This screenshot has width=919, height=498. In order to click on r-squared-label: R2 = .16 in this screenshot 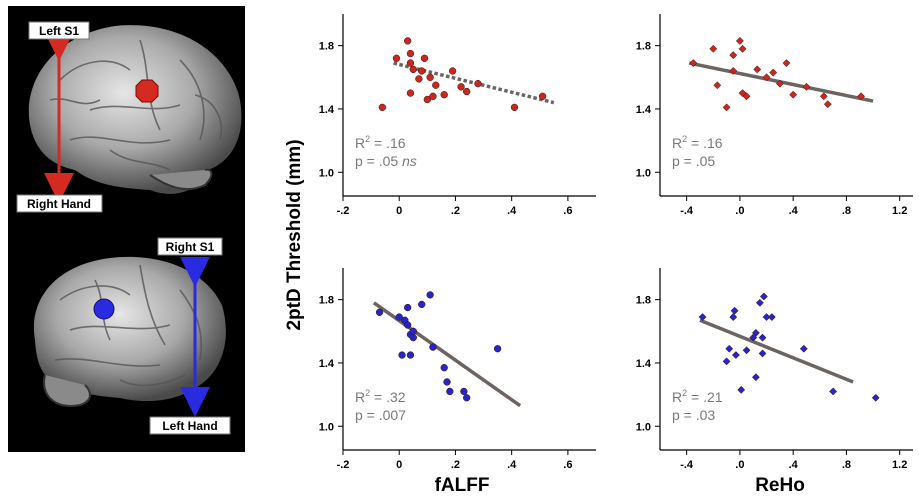, I will do `click(697, 142)`.